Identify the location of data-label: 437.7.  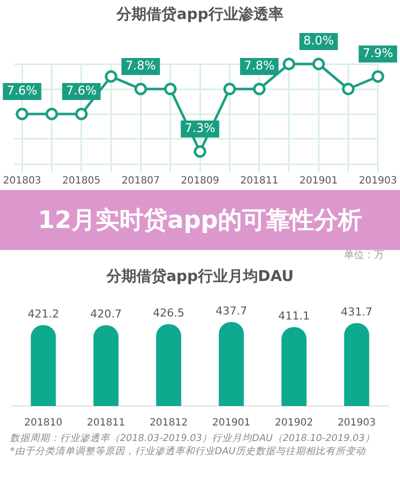
(232, 311).